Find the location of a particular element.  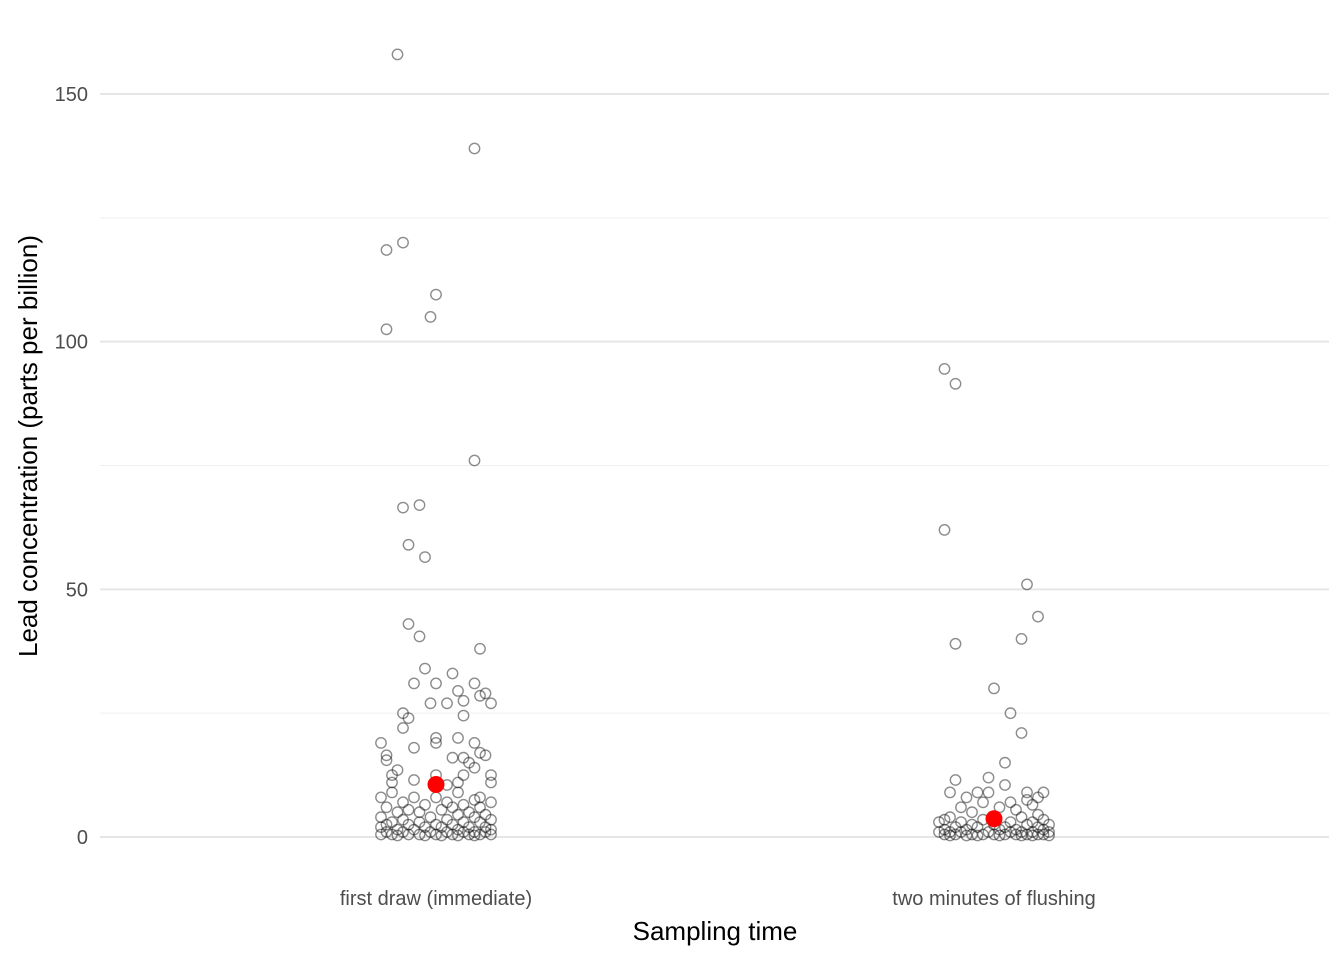

y-tick-label: 150 is located at coordinates (71, 95).